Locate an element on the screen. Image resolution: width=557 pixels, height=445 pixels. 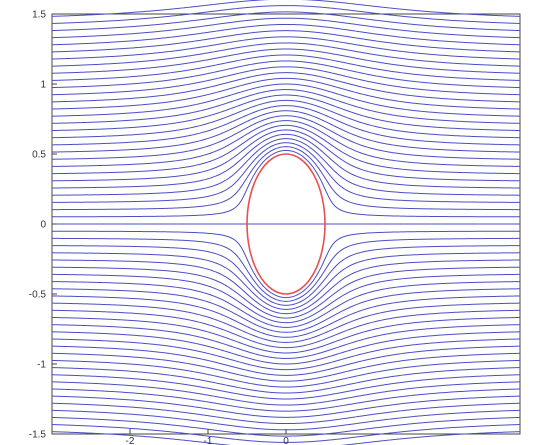
cylinder-group is located at coordinates (286, 224).